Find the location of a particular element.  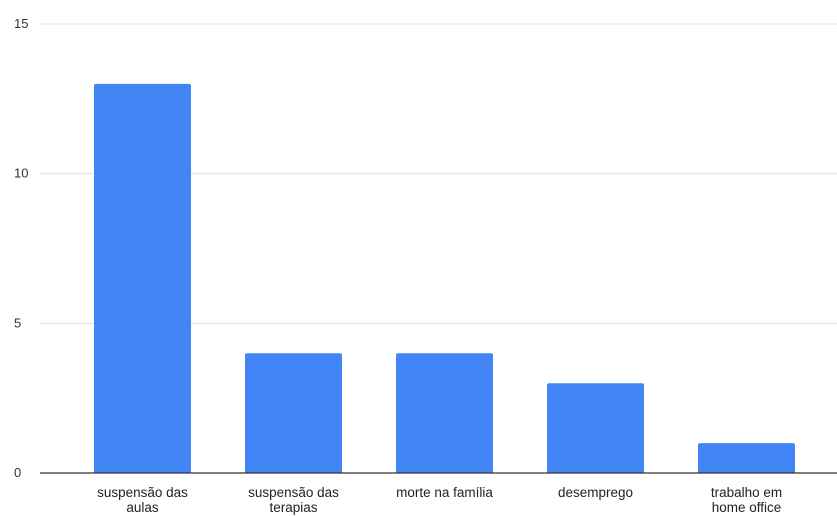

x-category-label-line: desemprego is located at coordinates (595, 492).